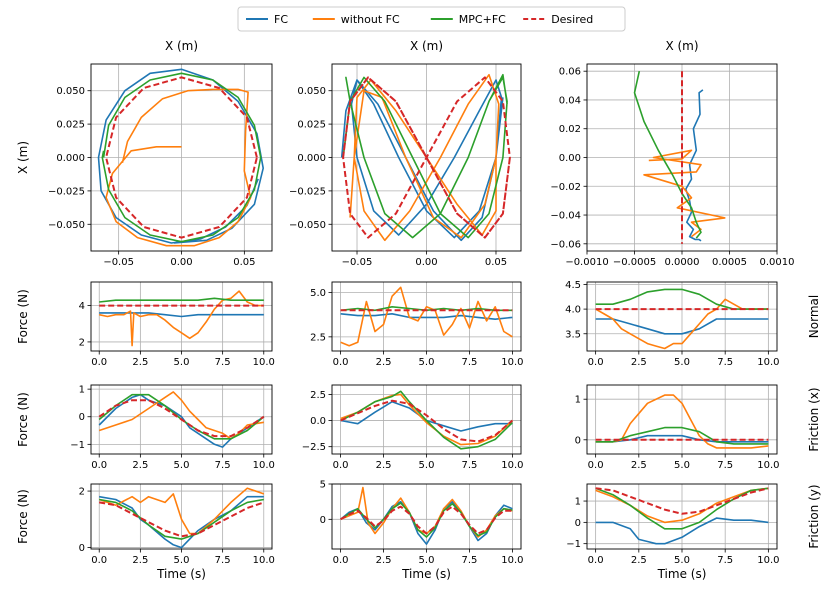 The height and width of the screenshot is (613, 830). I want to click on y-tick-label-0: 2.5, so click(318, 337).